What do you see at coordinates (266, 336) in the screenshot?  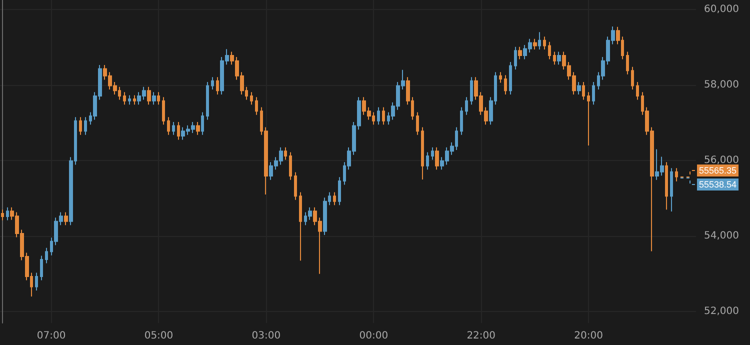 I see `x-tick-label: 03:00` at bounding box center [266, 336].